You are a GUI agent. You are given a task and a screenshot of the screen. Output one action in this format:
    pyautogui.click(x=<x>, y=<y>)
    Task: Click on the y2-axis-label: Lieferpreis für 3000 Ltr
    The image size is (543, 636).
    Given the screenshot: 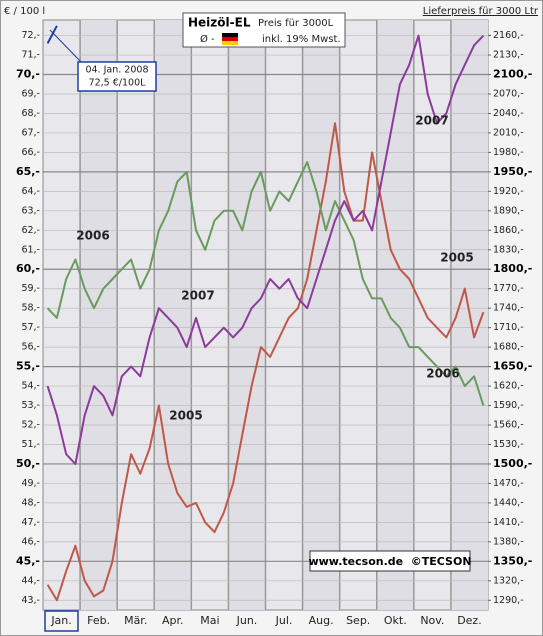 What is the action you would take?
    pyautogui.click(x=481, y=11)
    